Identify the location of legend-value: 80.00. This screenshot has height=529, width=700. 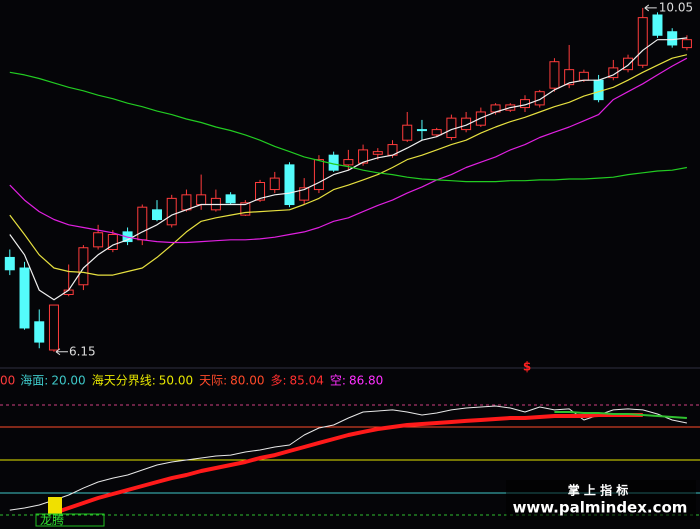
(247, 381).